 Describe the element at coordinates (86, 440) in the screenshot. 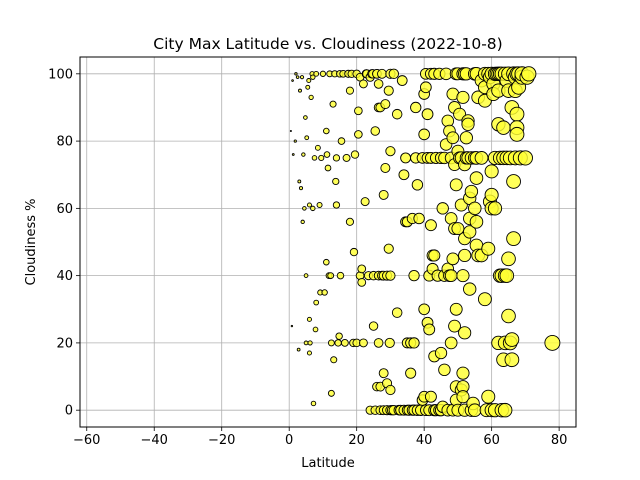

I see `x-tick-label: −60` at that location.